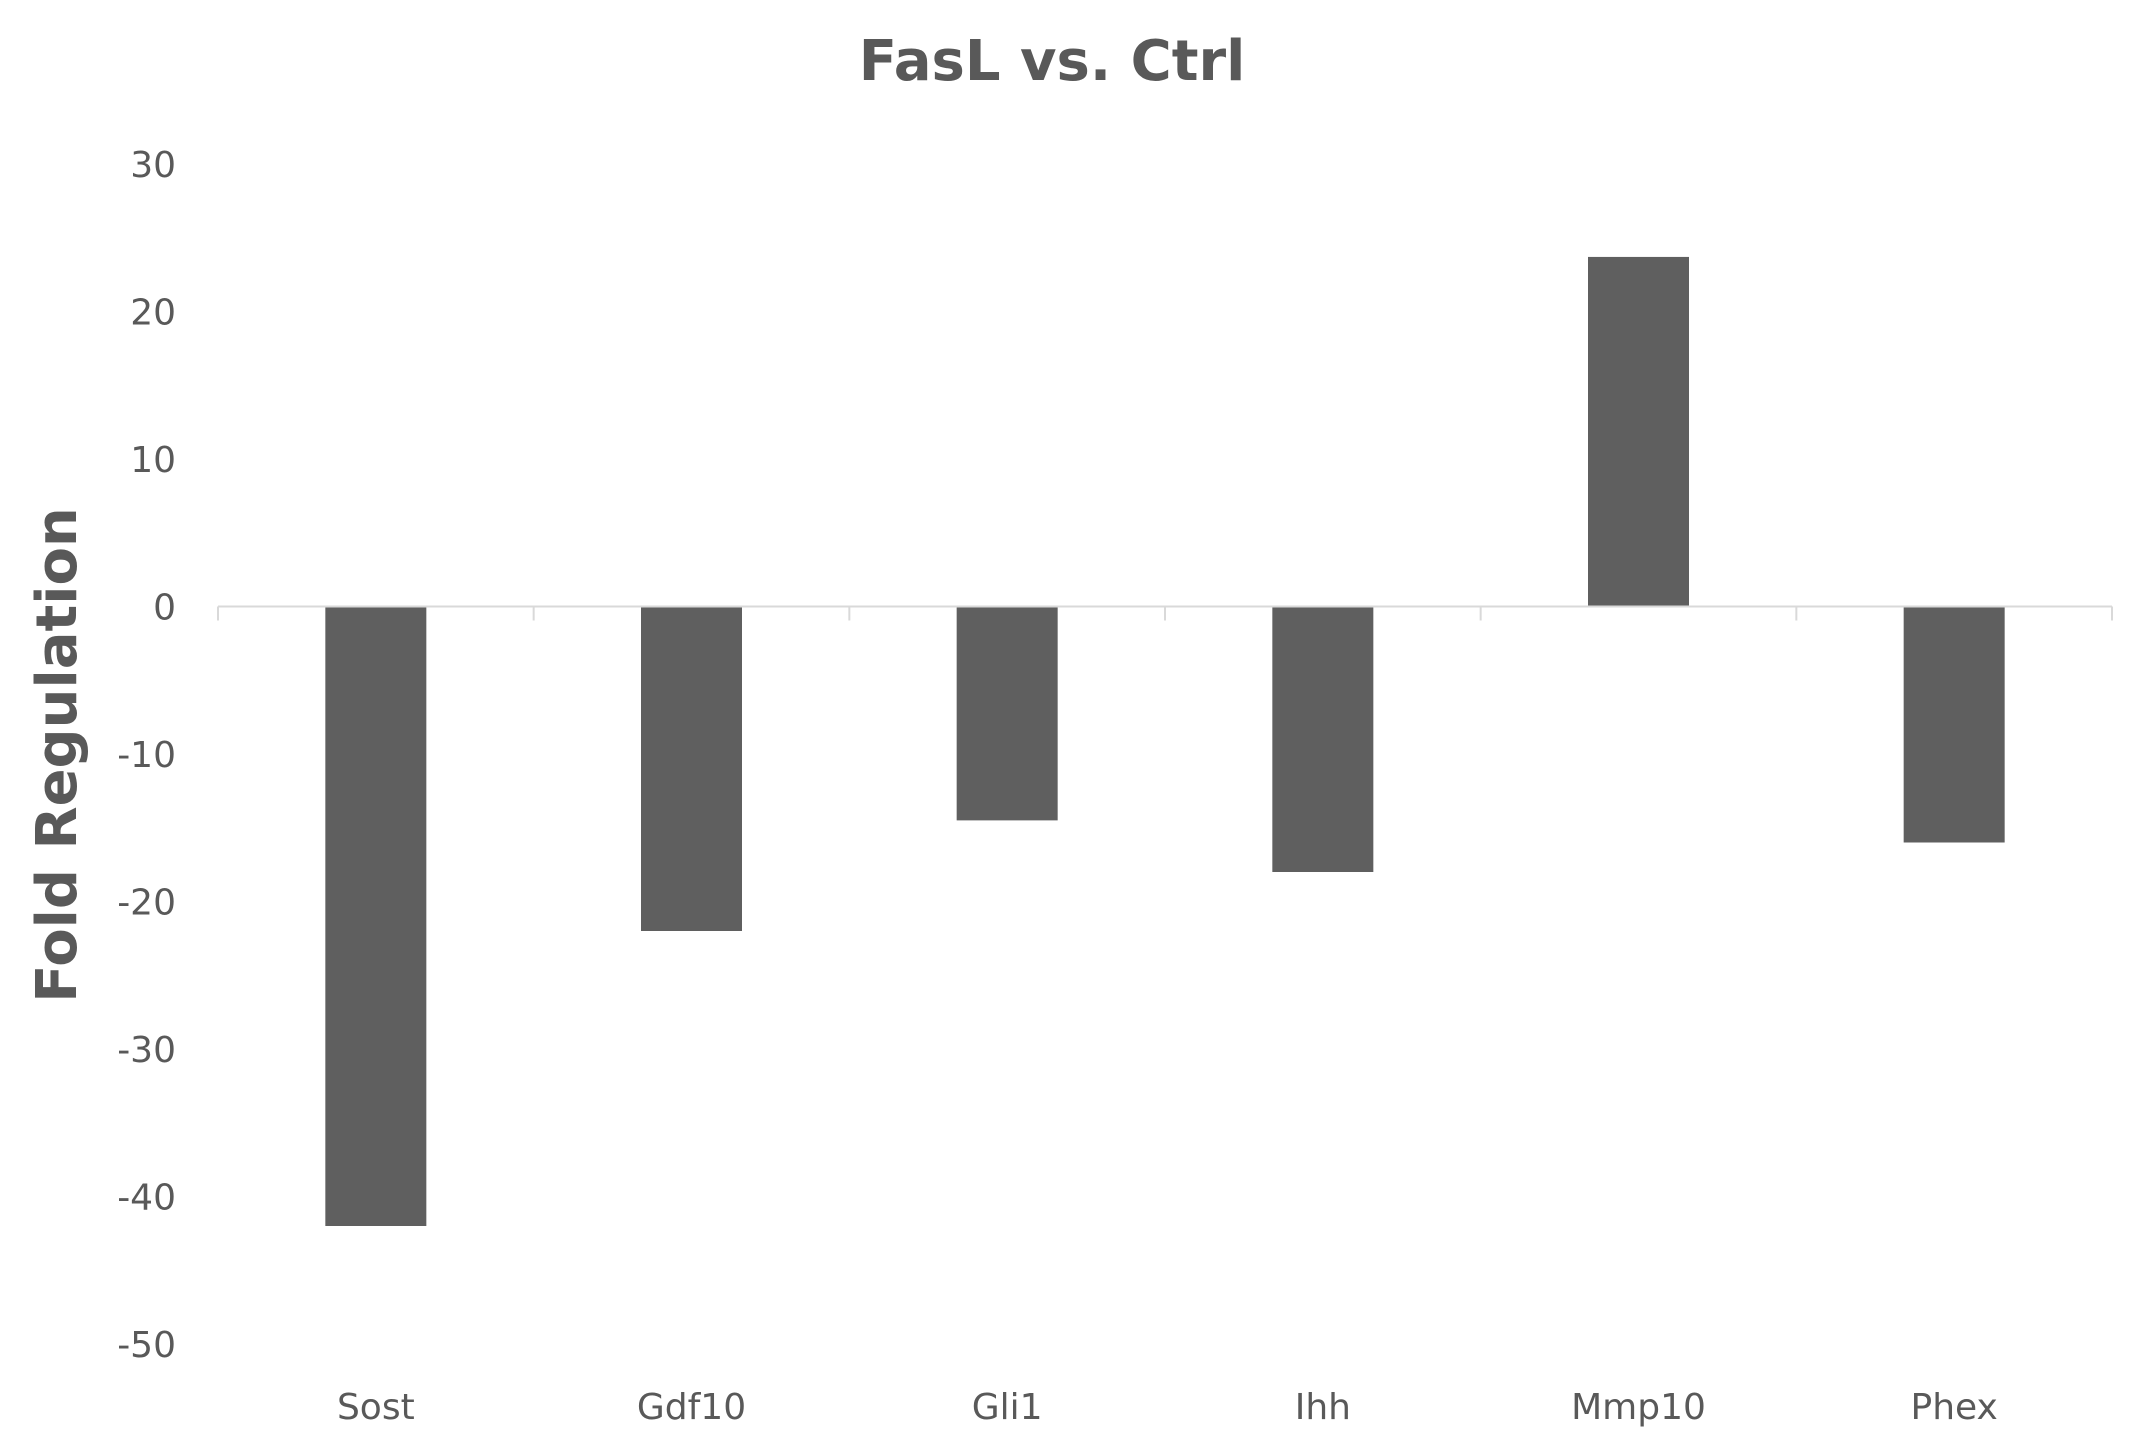 The height and width of the screenshot is (1440, 2134). I want to click on y-tick-label: -50, so click(146, 1345).